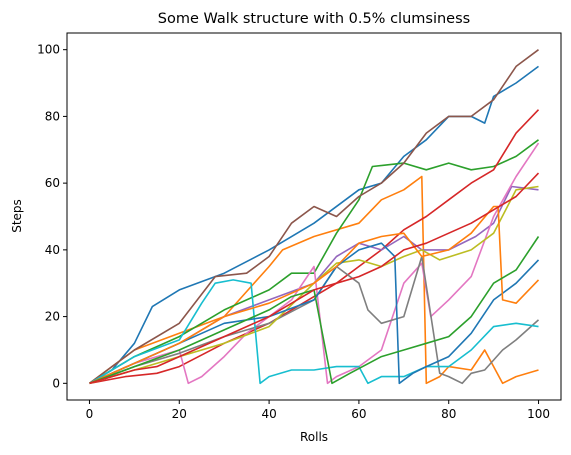 The image size is (571, 455). Describe the element at coordinates (538, 414) in the screenshot. I see `x-tick-label: 100` at that location.